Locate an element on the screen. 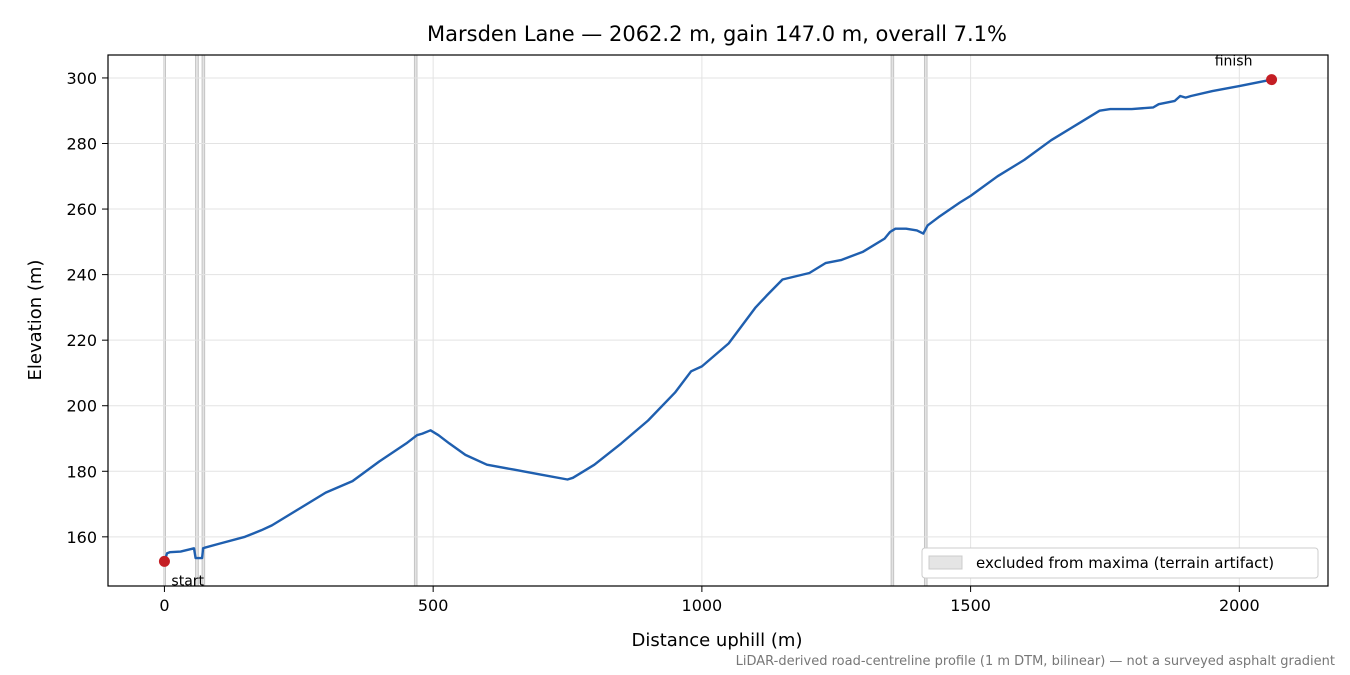 The image size is (1350, 675). y-tick-label: 200 is located at coordinates (81, 406).